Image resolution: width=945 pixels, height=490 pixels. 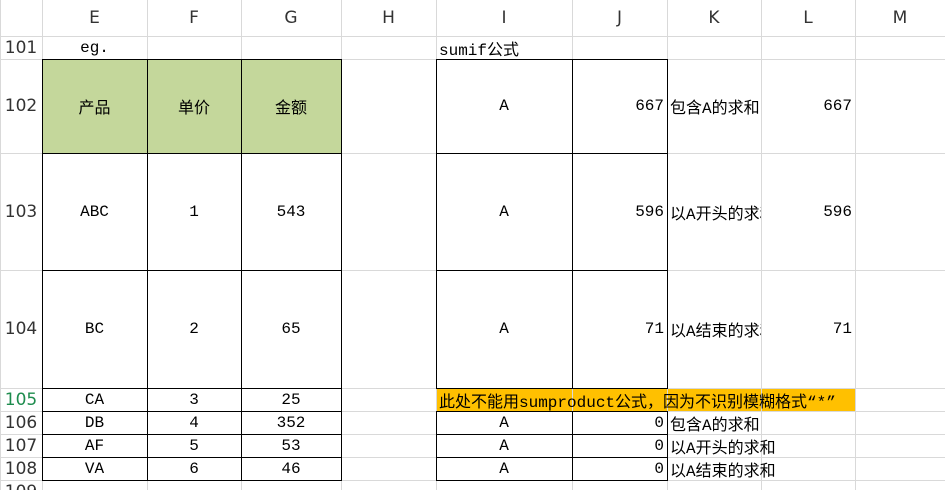 I want to click on column-header: M, so click(x=900, y=18).